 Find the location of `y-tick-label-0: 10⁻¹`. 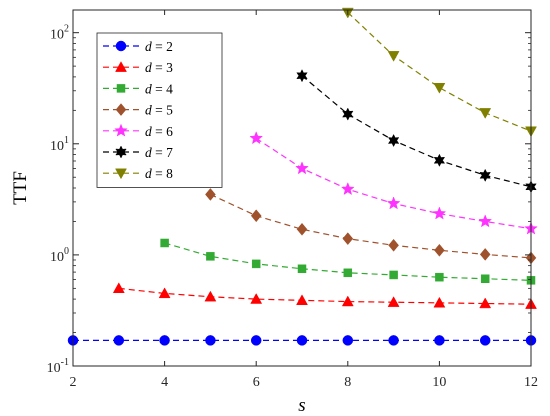

y-tick-label-0: 10⁻¹ is located at coordinates (58, 366).